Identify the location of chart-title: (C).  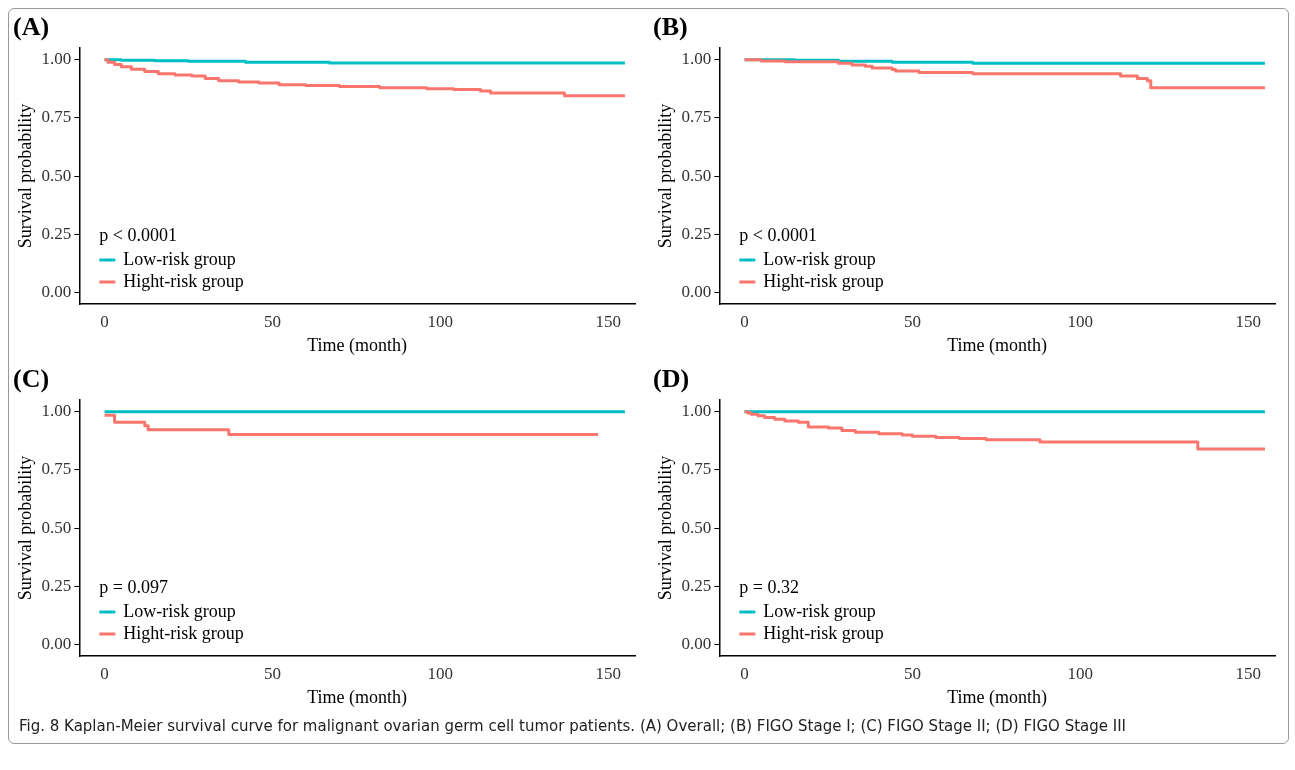
(31, 379).